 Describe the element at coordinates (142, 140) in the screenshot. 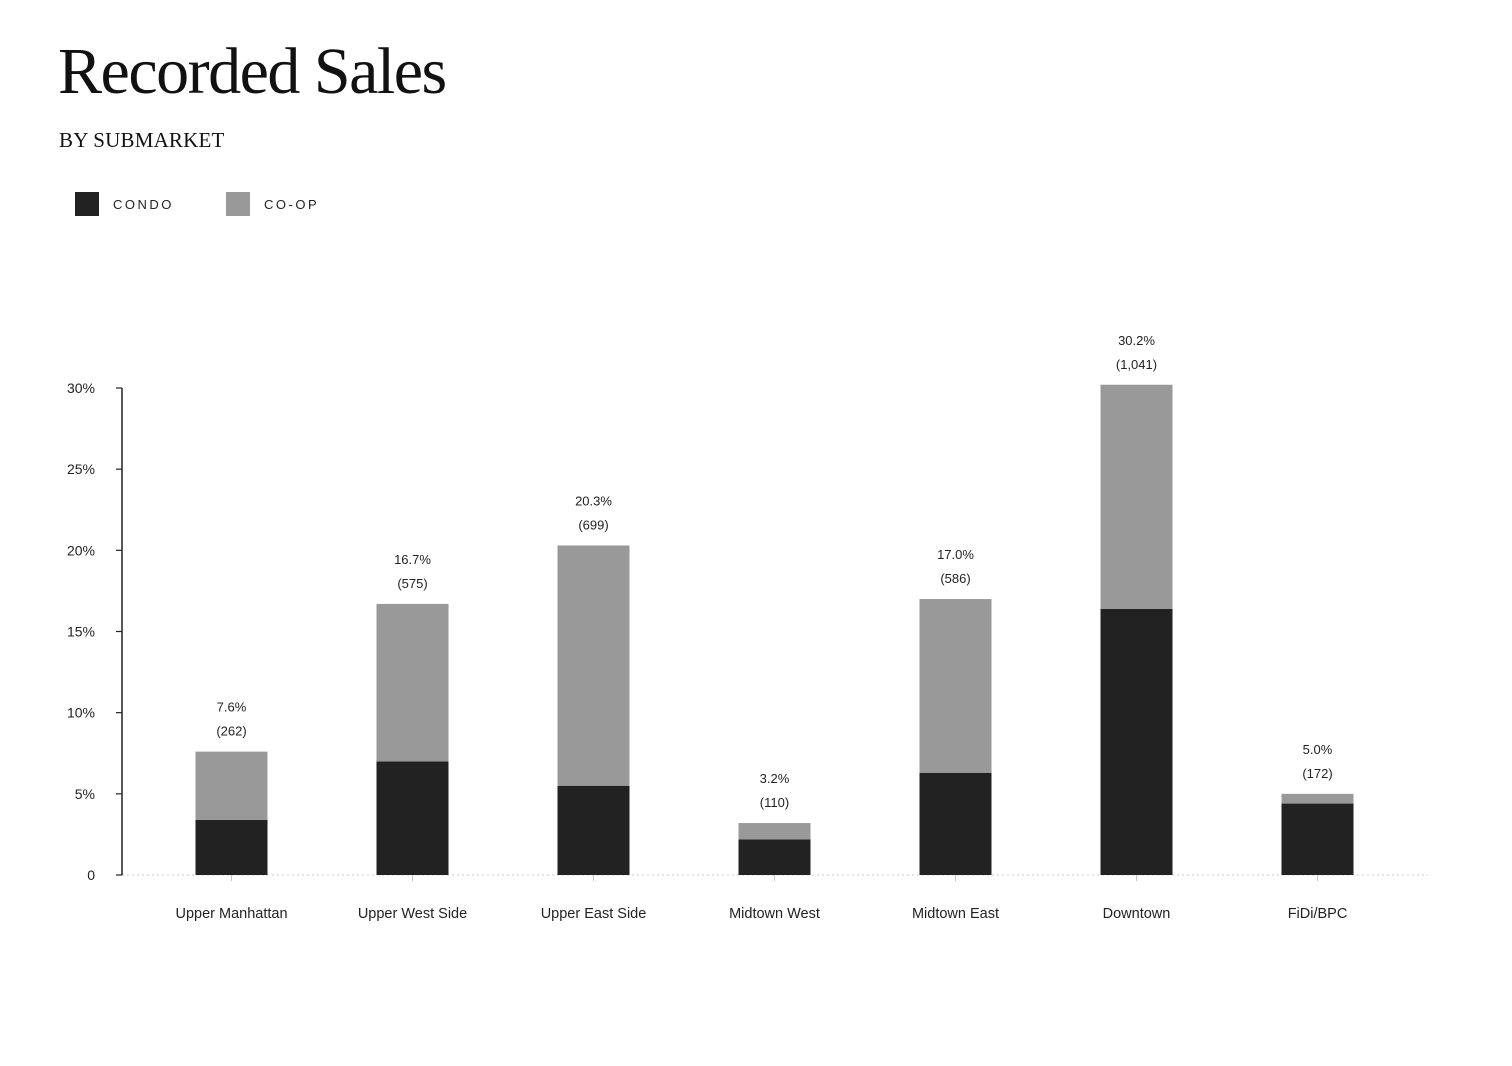

I see `chart-subtitle: BY SUBMARKET` at that location.